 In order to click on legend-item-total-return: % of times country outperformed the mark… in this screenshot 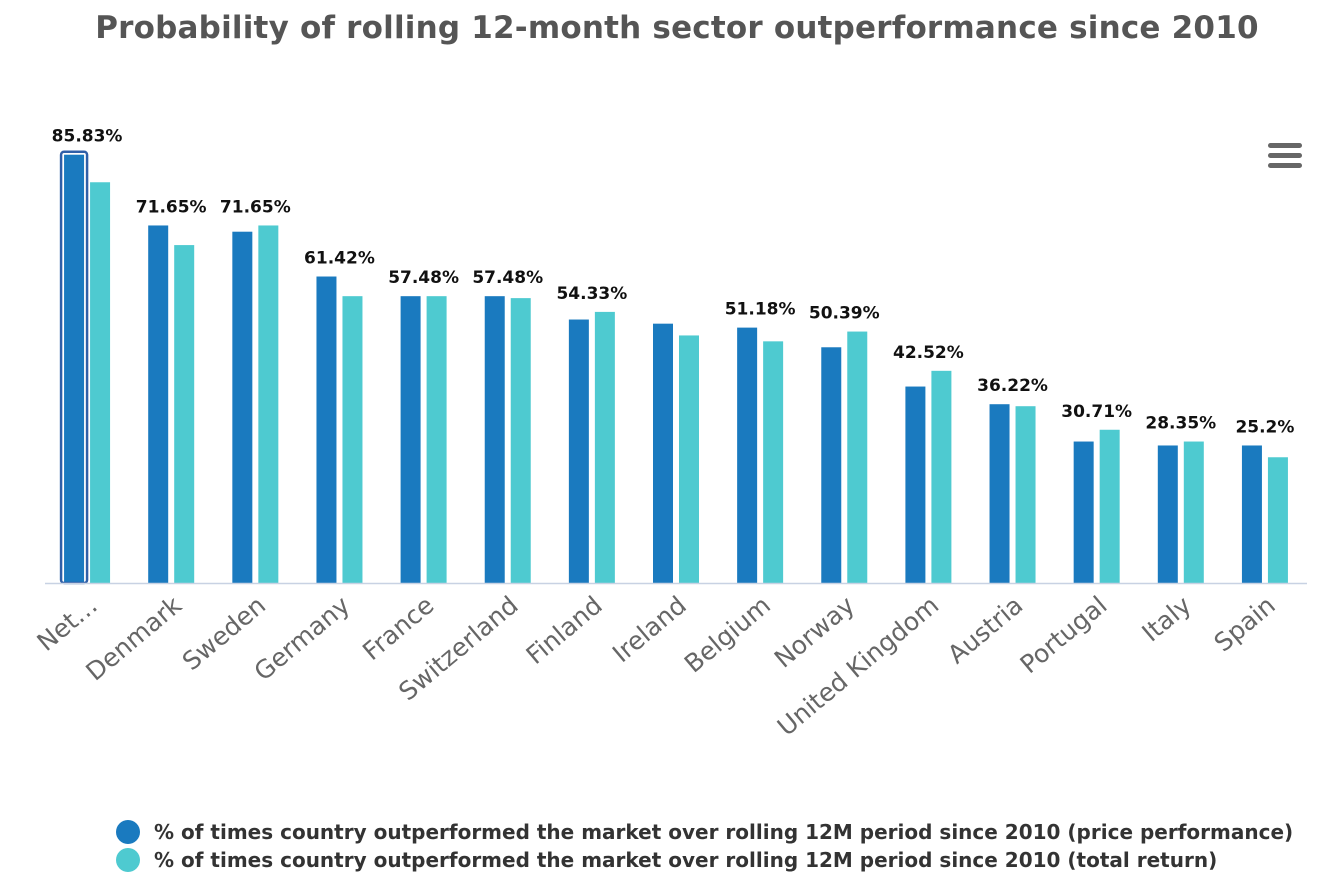, I will do `click(706, 860)`.